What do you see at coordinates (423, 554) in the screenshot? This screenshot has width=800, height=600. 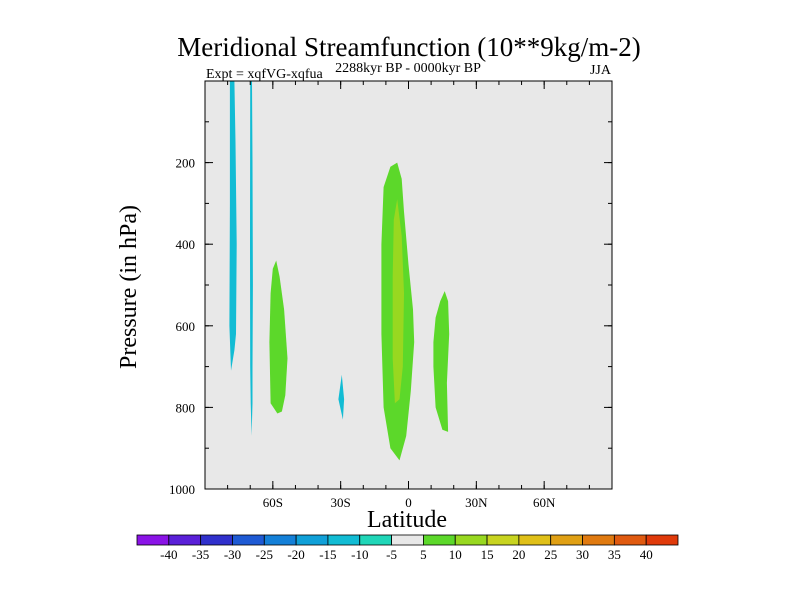 I see `colorbar-label: 5` at bounding box center [423, 554].